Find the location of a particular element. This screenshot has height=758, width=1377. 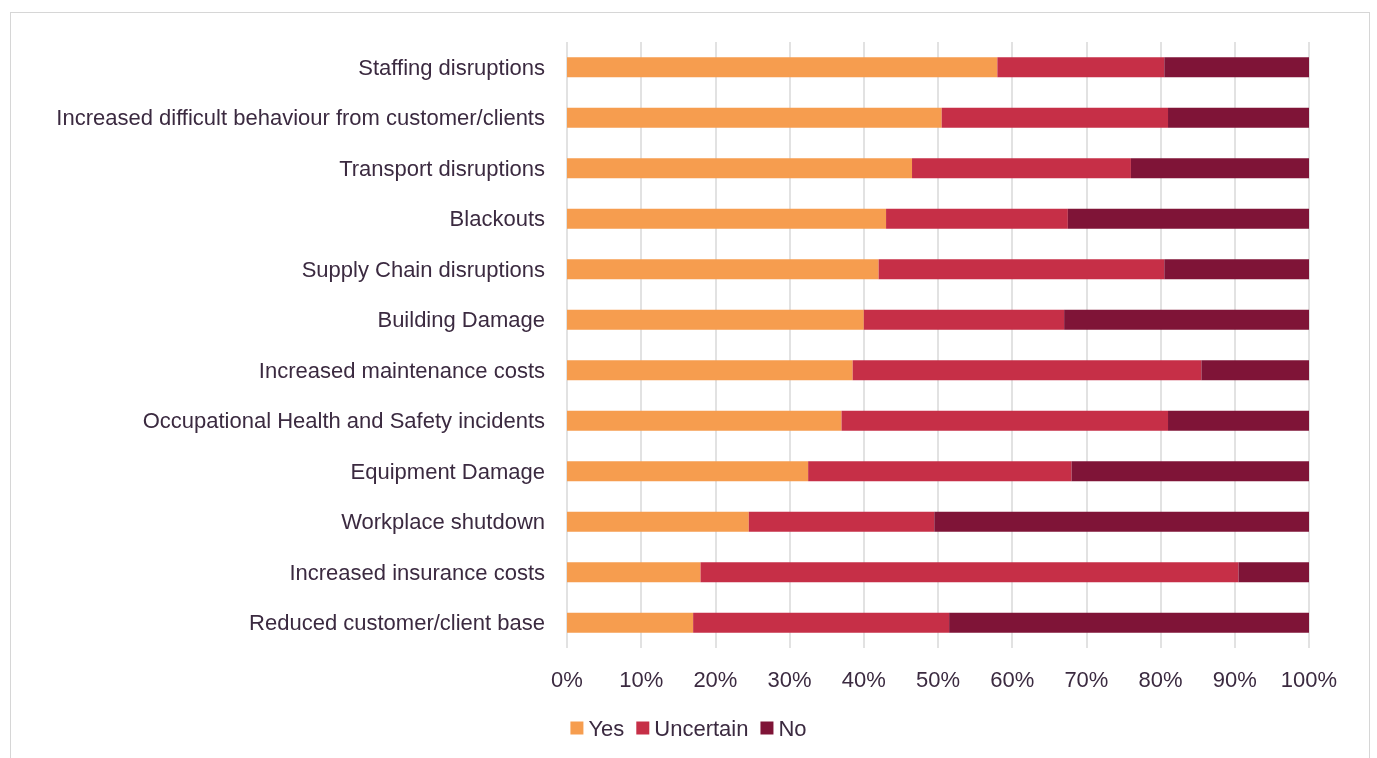

y-tick-label: Increased difficult behaviour from customer/clients is located at coordinates (300, 118).